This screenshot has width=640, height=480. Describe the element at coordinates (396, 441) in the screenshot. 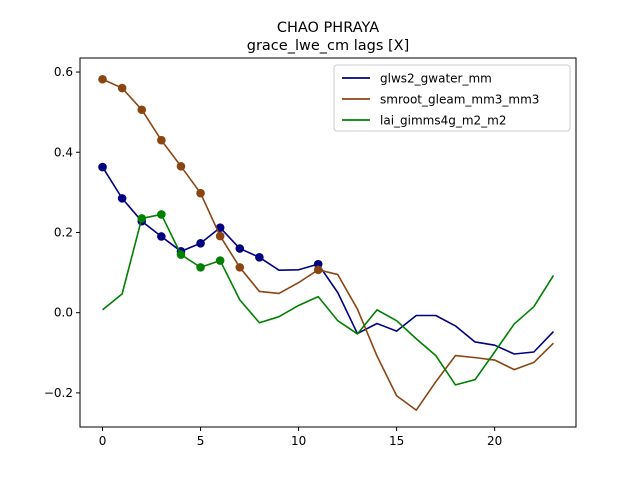

I see `x-tick-label: 15` at that location.